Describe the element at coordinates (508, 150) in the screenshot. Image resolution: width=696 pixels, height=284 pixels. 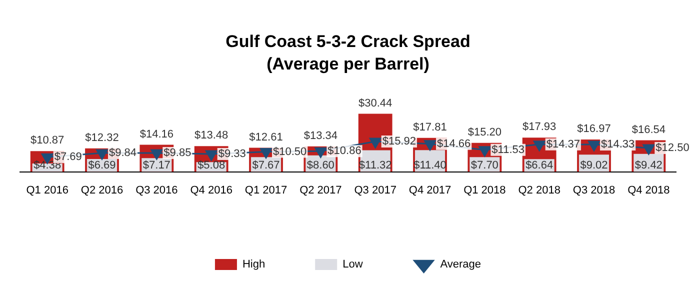
I see `data-label: $11.53` at that location.